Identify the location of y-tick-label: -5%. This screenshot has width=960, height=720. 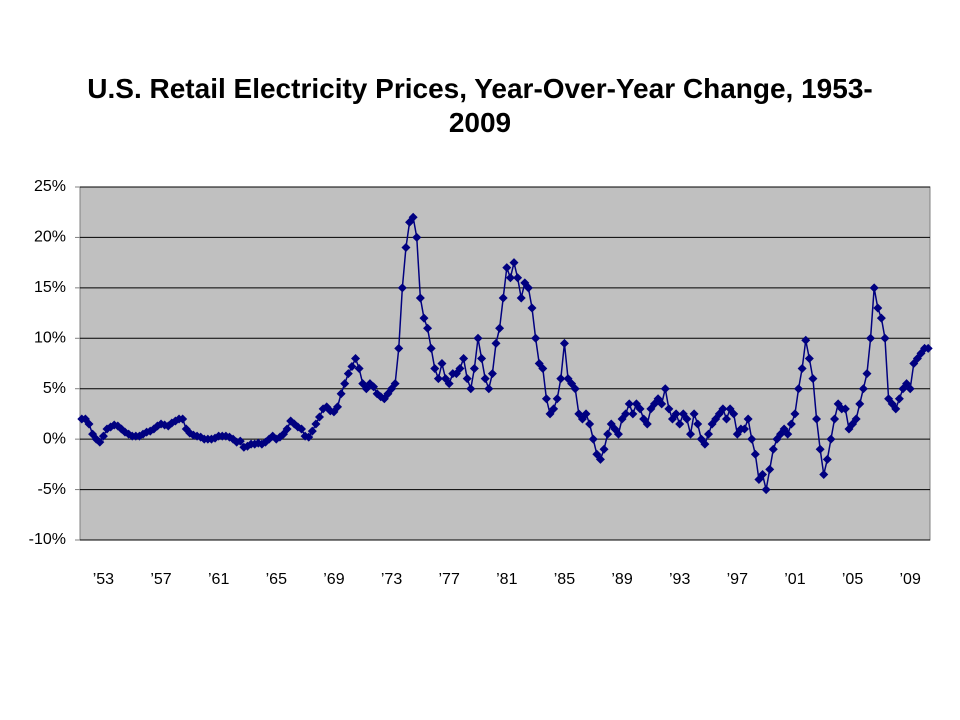
(52, 489).